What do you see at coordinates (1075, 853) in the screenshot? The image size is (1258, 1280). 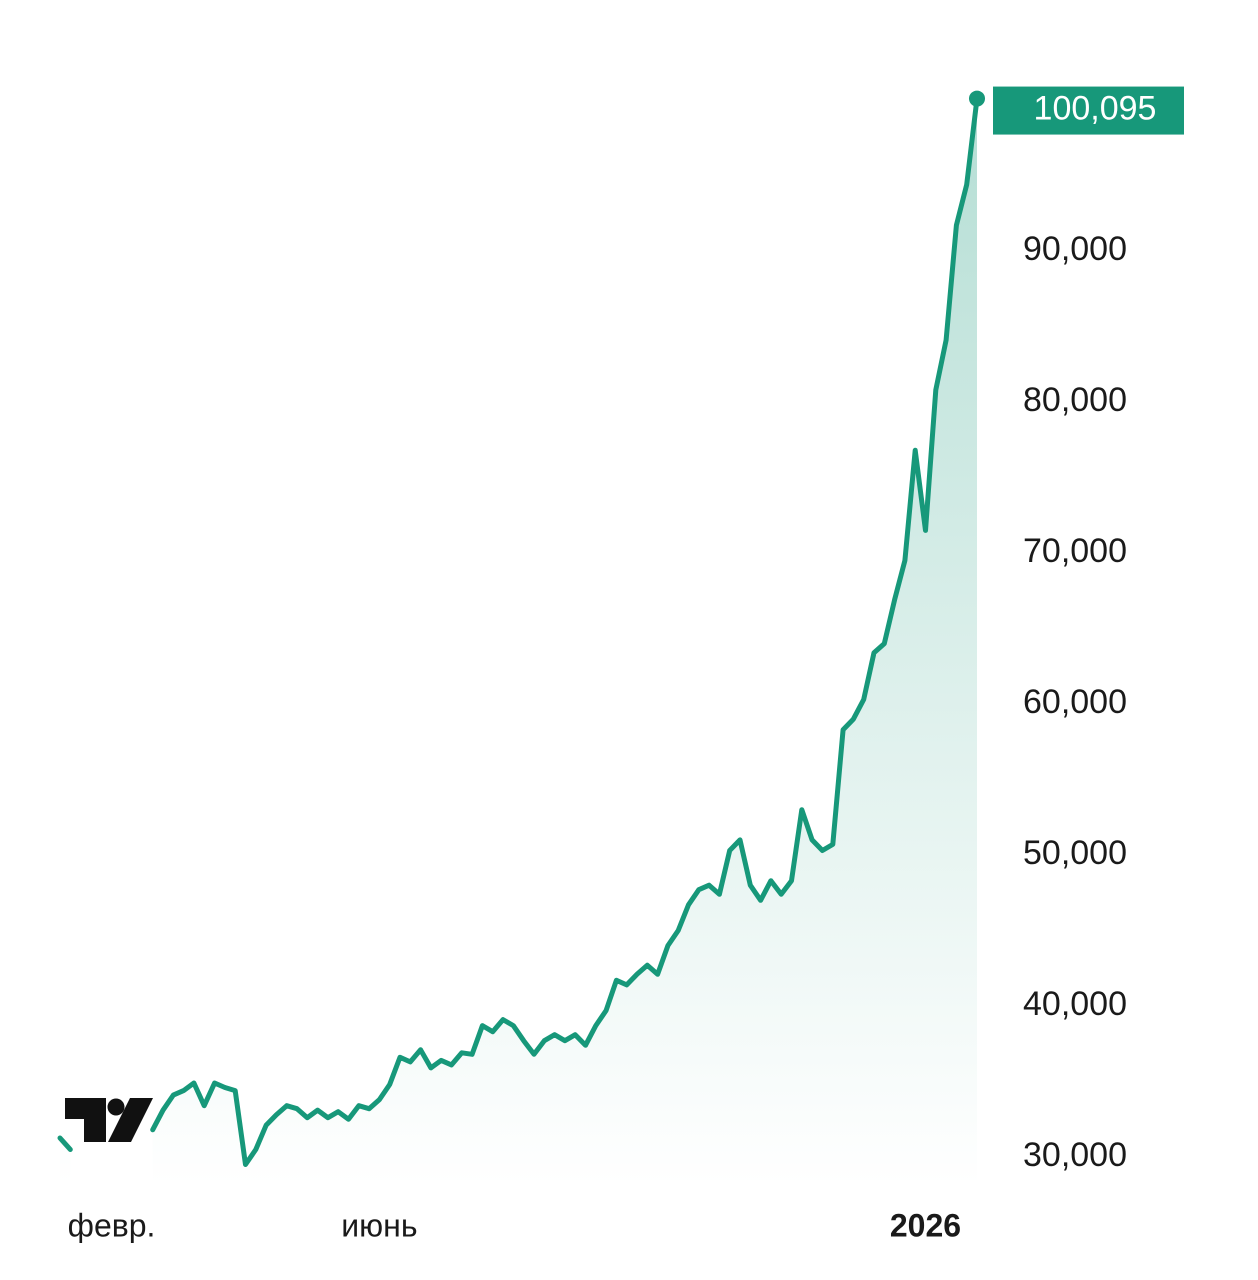 I see `y-tick-label: 50,000` at bounding box center [1075, 853].